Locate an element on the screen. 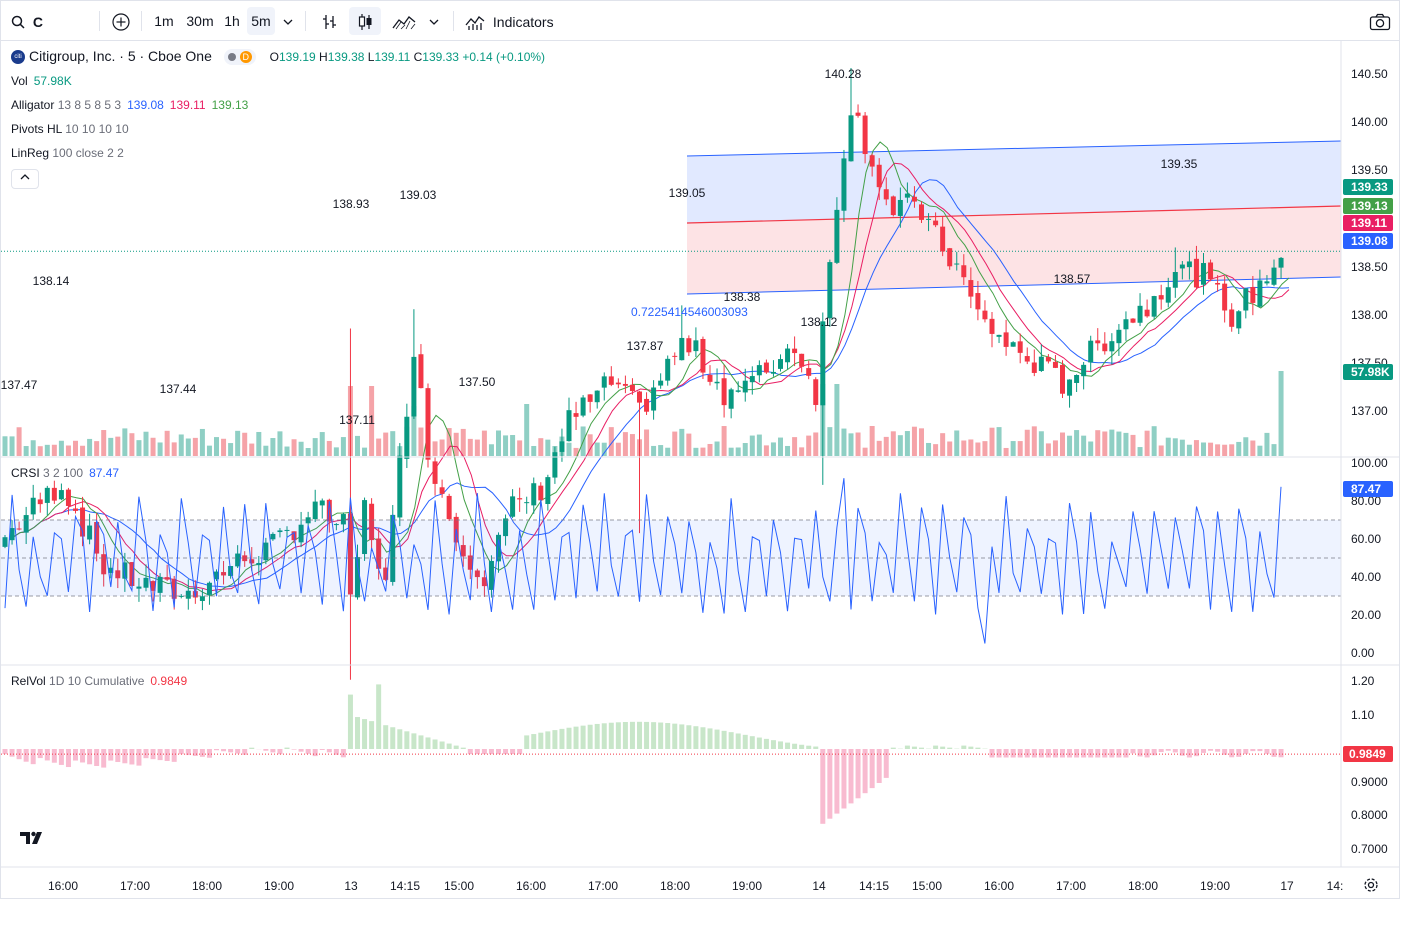 The height and width of the screenshot is (950, 1420). relvol-pane is located at coordinates (671, 754).